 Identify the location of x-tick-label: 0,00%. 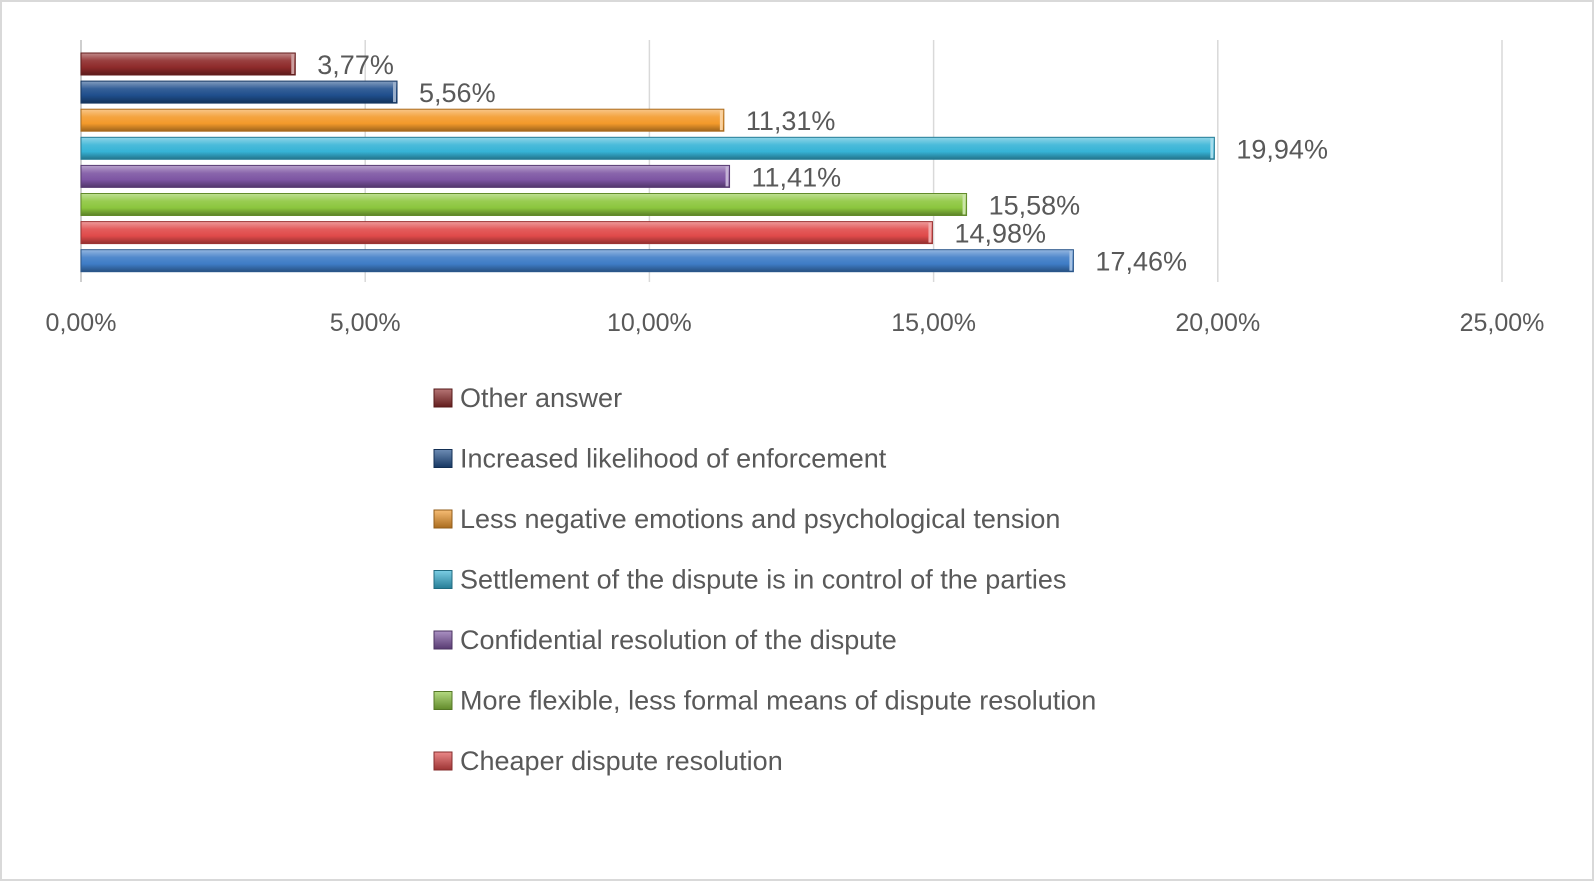
(81, 323).